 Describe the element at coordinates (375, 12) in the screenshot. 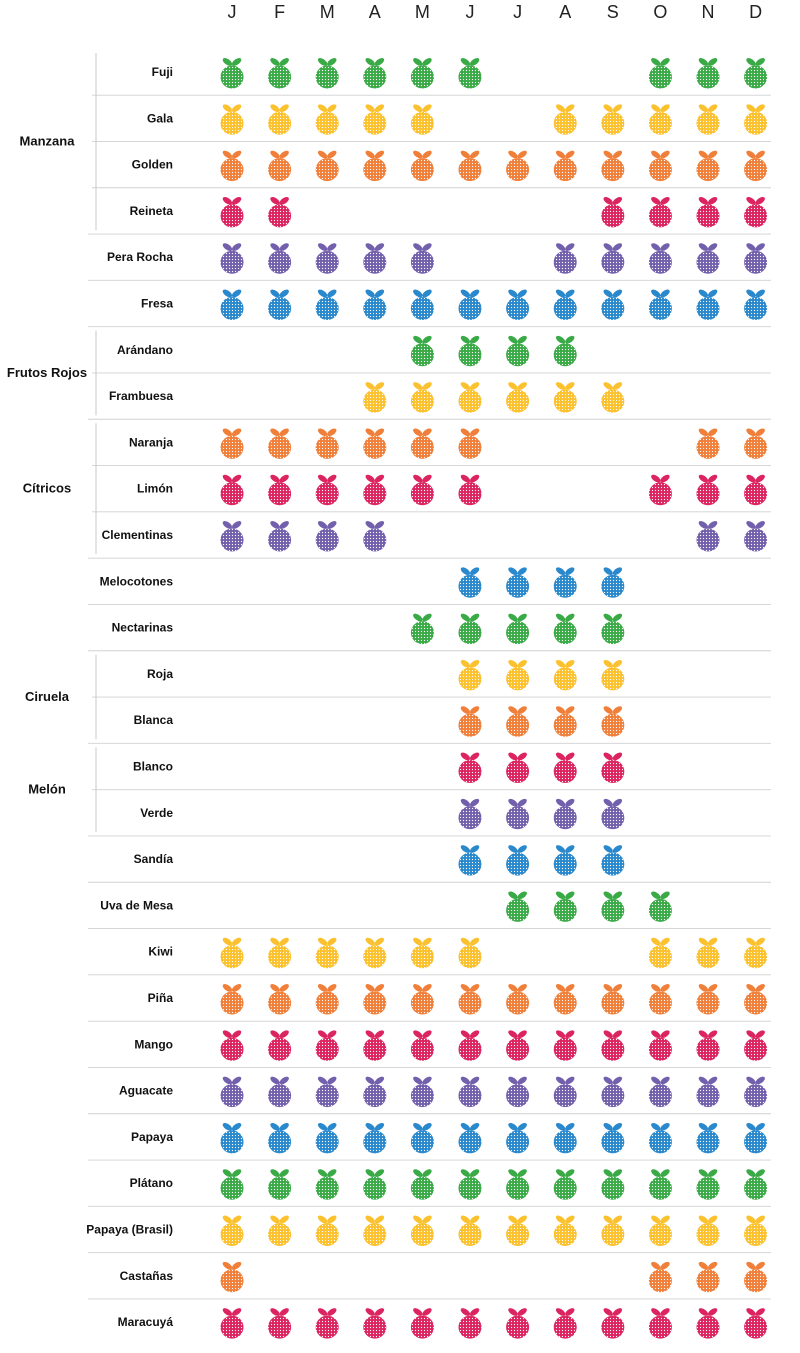

I see `month-label: A` at that location.